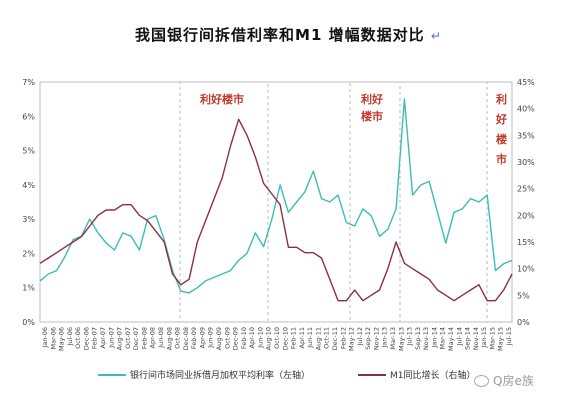 The width and height of the screenshot is (577, 410). Describe the element at coordinates (385, 338) in the screenshot. I see `x-tick-label: Jan-13` at that location.